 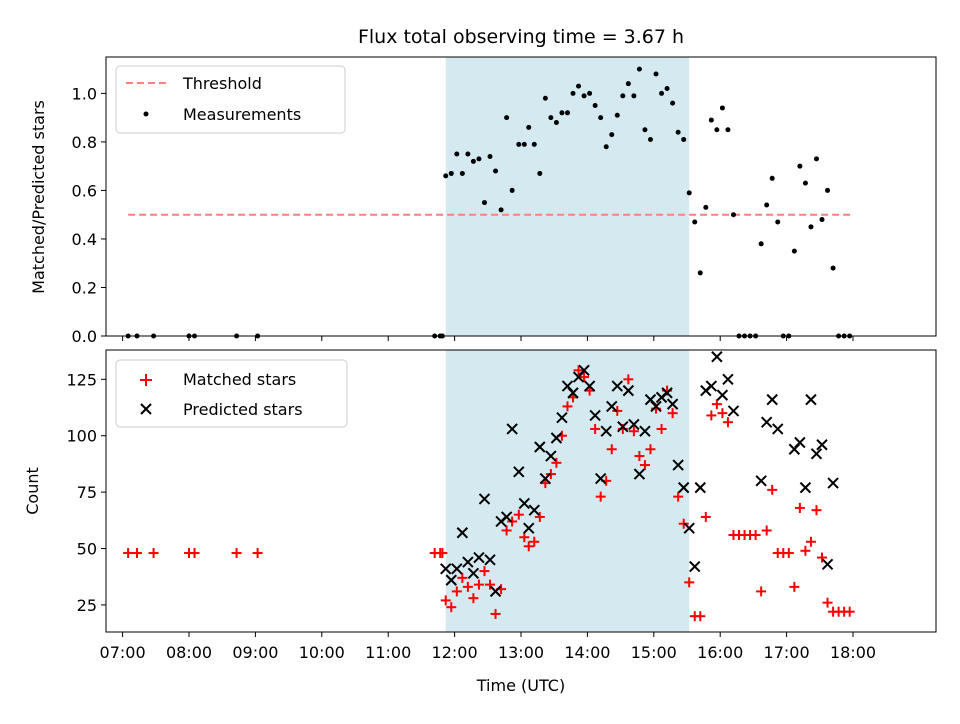 What do you see at coordinates (87, 492) in the screenshot?
I see `y-tick-label: 75` at bounding box center [87, 492].